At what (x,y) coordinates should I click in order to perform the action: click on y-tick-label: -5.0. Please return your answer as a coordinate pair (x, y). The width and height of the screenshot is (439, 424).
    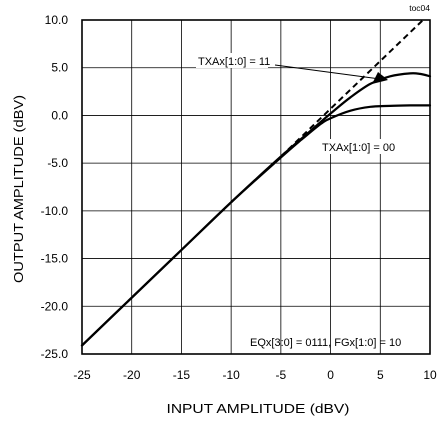
    Looking at the image, I should click on (57, 163).